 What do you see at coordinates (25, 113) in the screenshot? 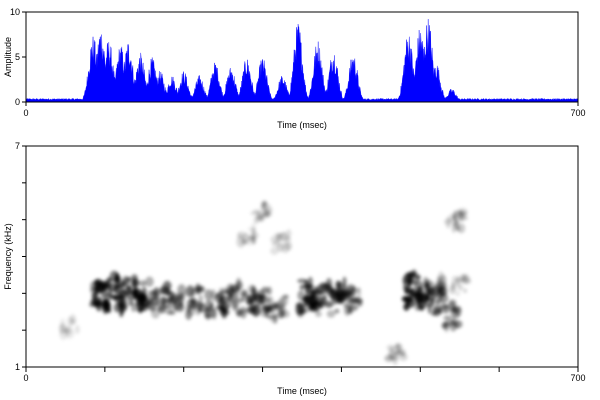
I see `oscillogram-x-tick-label: 0` at bounding box center [25, 113].